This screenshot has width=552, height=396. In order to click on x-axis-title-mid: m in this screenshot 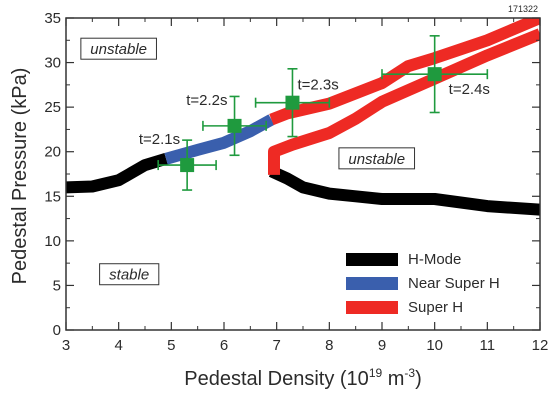, I will do `click(393, 379)`.